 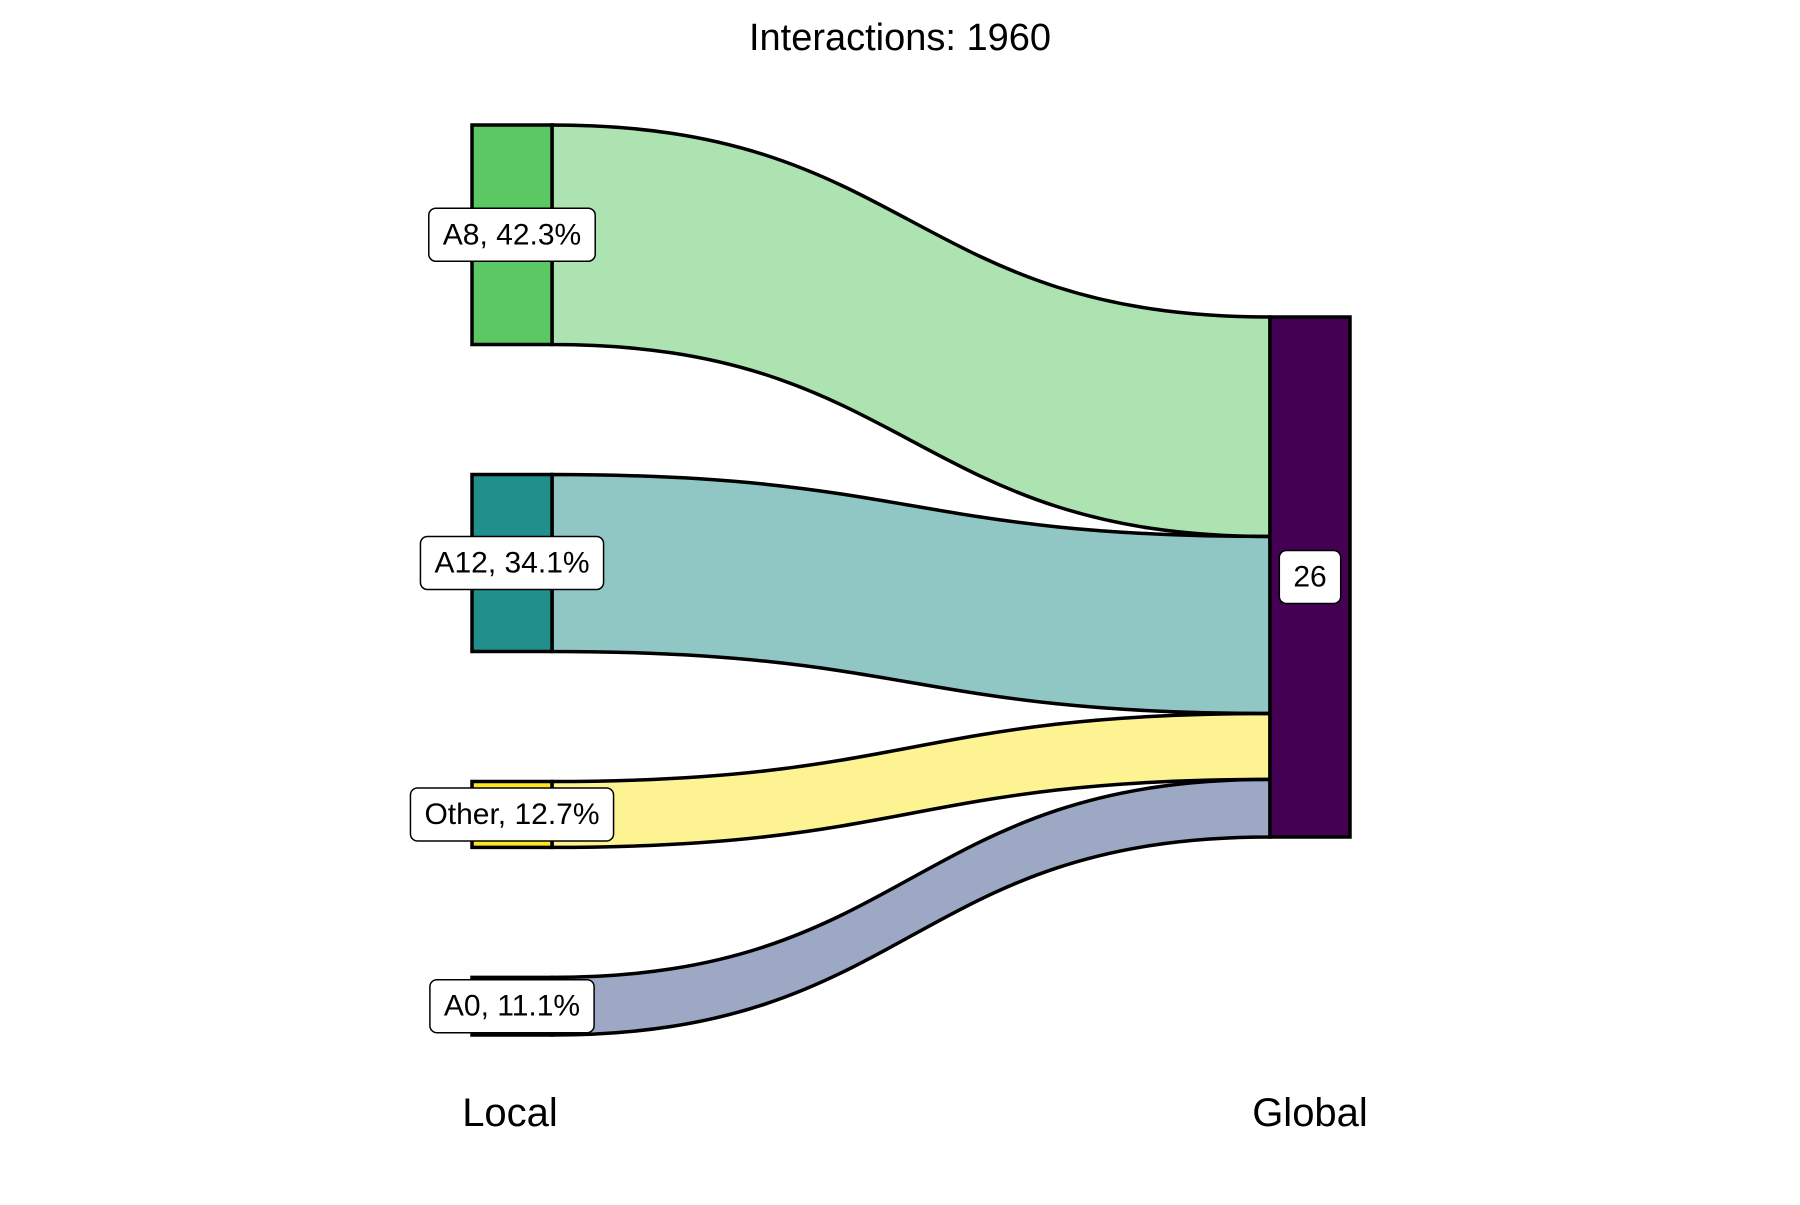 I want to click on label-a0-text: A0, 11.1%, so click(x=512, y=1006).